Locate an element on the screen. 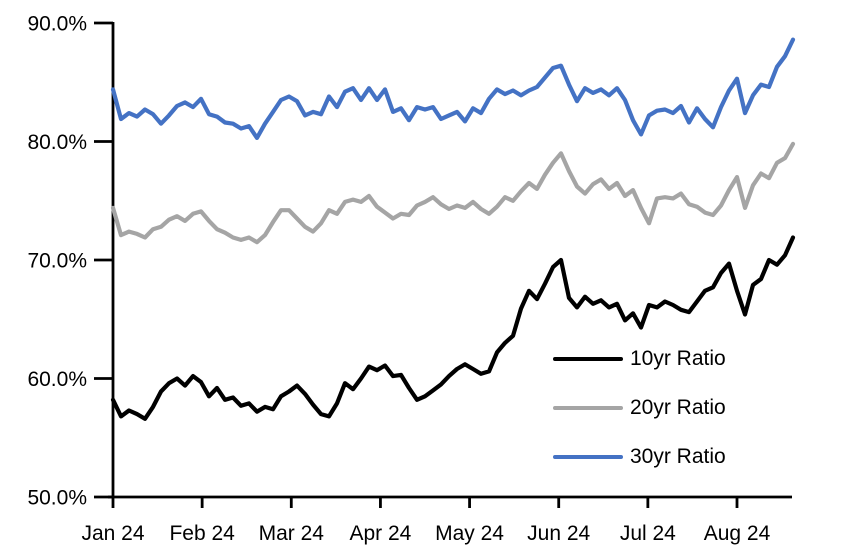  legend-swatch-20yr-icon is located at coordinates (588, 407).